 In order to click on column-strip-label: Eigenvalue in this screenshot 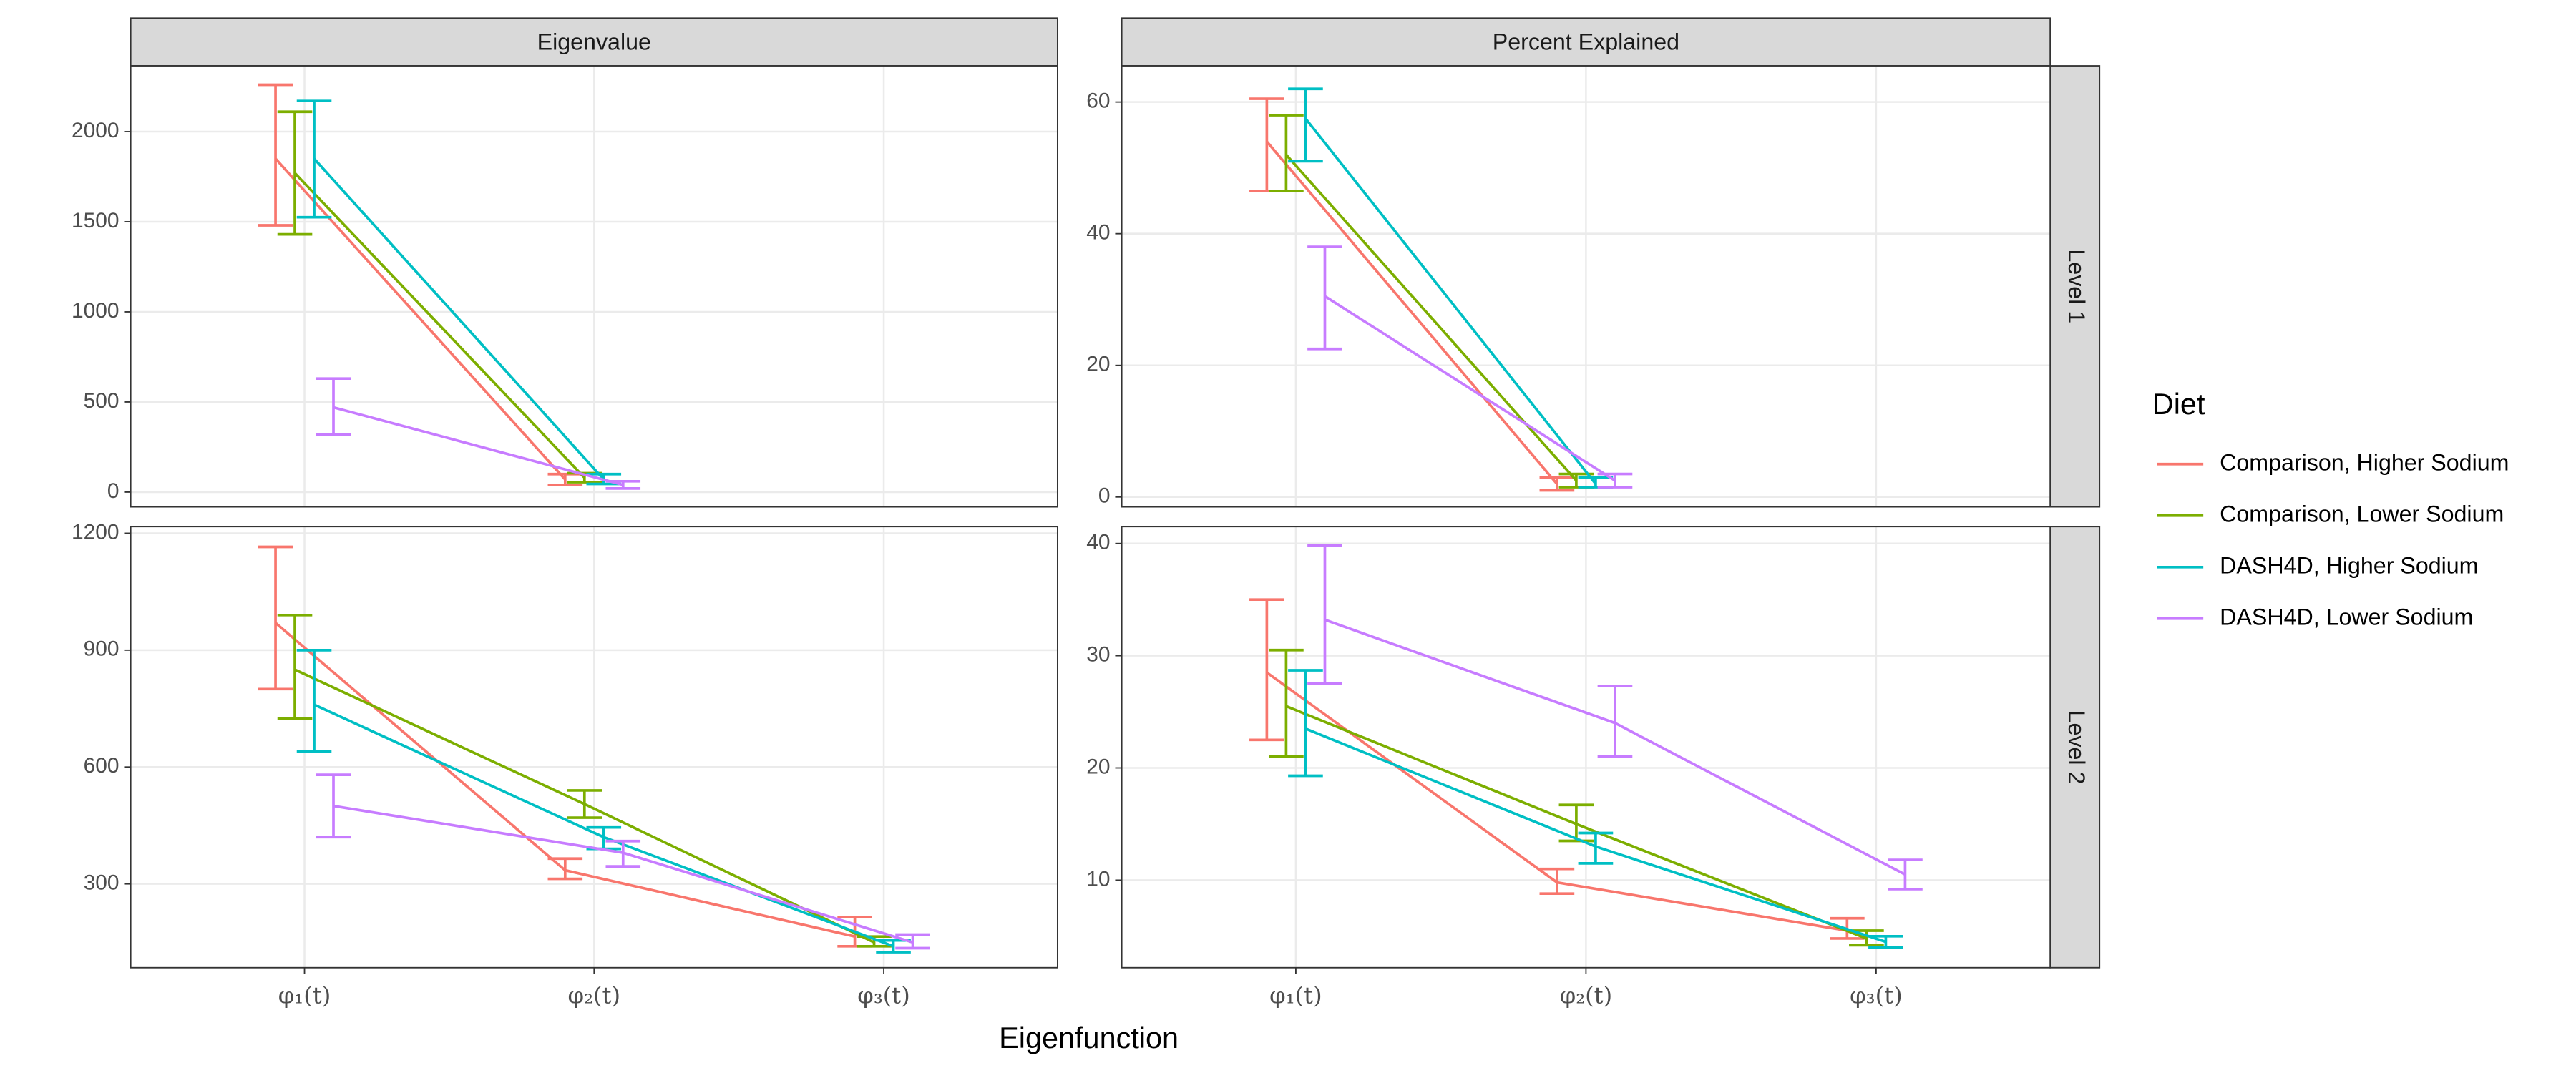, I will do `click(594, 41)`.